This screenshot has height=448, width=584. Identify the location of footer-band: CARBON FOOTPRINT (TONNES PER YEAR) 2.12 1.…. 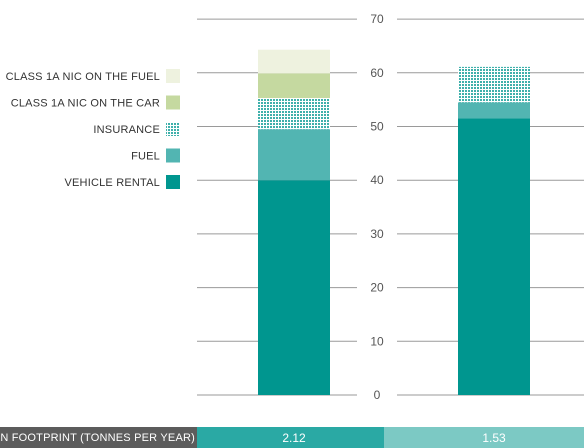
(292, 437).